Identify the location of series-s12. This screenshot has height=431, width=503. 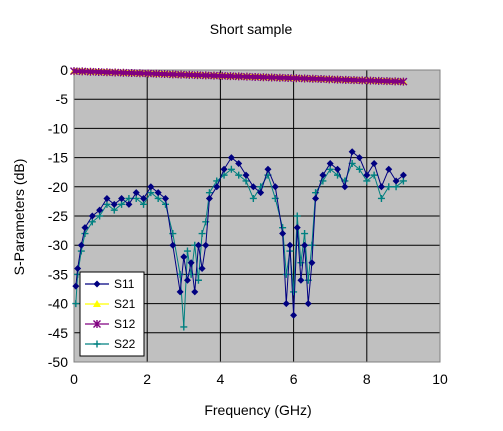
(239, 76).